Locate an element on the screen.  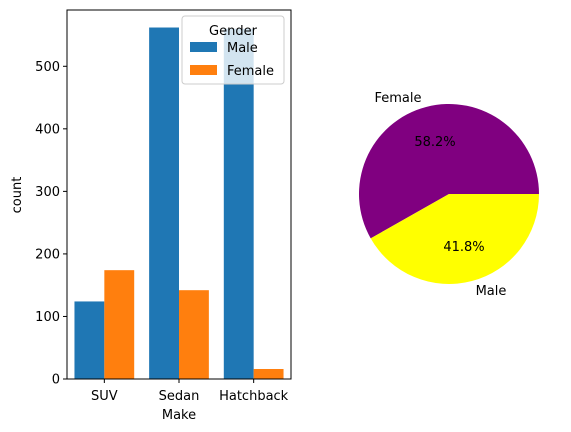
y-tick-label-200: 200 is located at coordinates (47, 254).